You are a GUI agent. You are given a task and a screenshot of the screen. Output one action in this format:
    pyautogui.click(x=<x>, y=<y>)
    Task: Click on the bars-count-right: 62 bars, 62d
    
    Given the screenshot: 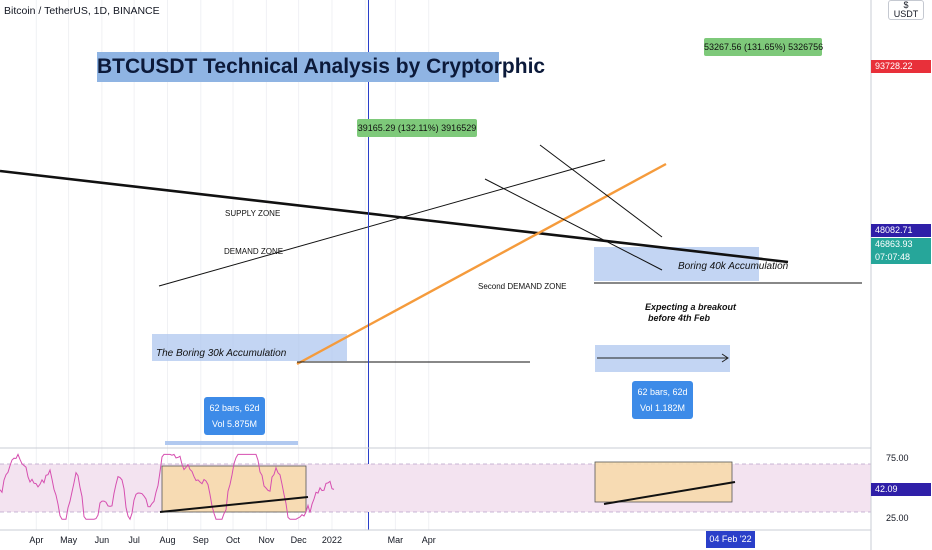 What is the action you would take?
    pyautogui.click(x=662, y=392)
    